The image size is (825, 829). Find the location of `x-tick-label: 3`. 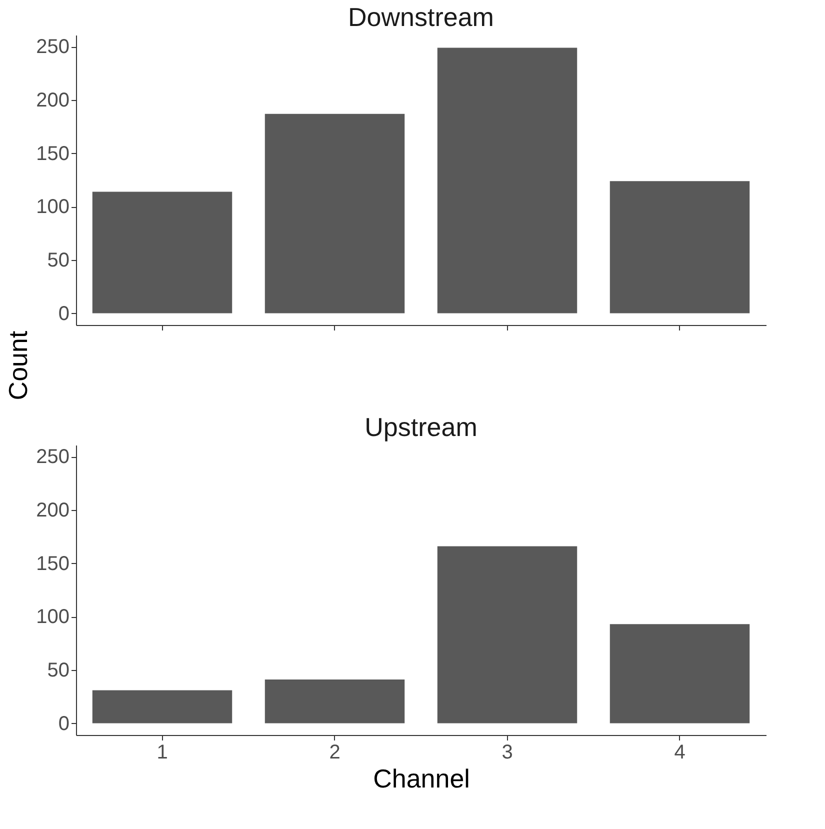

x-tick-label: 3 is located at coordinates (507, 753).